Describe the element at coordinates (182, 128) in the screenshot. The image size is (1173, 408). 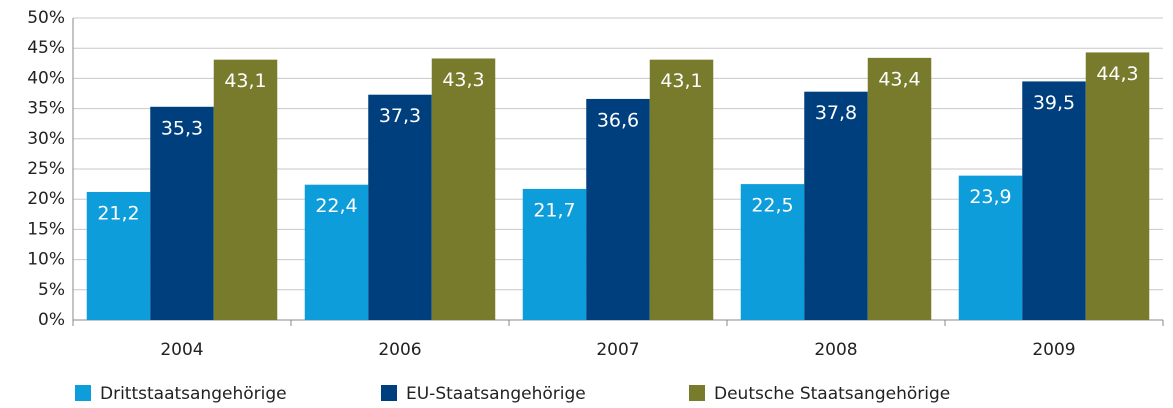
I see `value-label: 35,3` at that location.